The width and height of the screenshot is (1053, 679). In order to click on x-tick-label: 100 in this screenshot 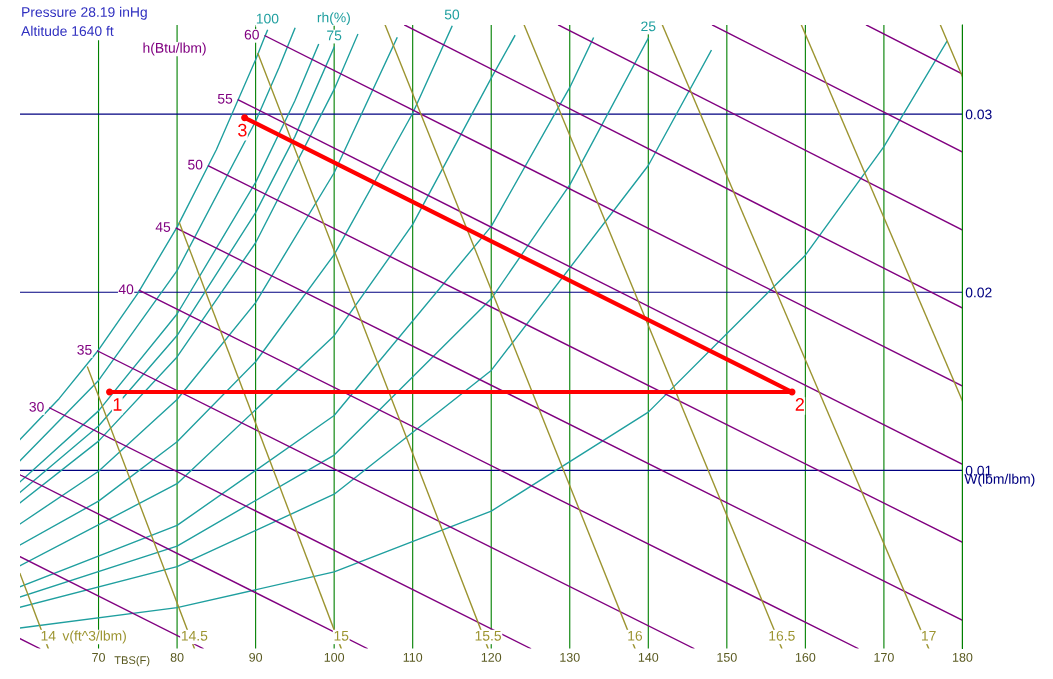, I will do `click(334, 657)`.